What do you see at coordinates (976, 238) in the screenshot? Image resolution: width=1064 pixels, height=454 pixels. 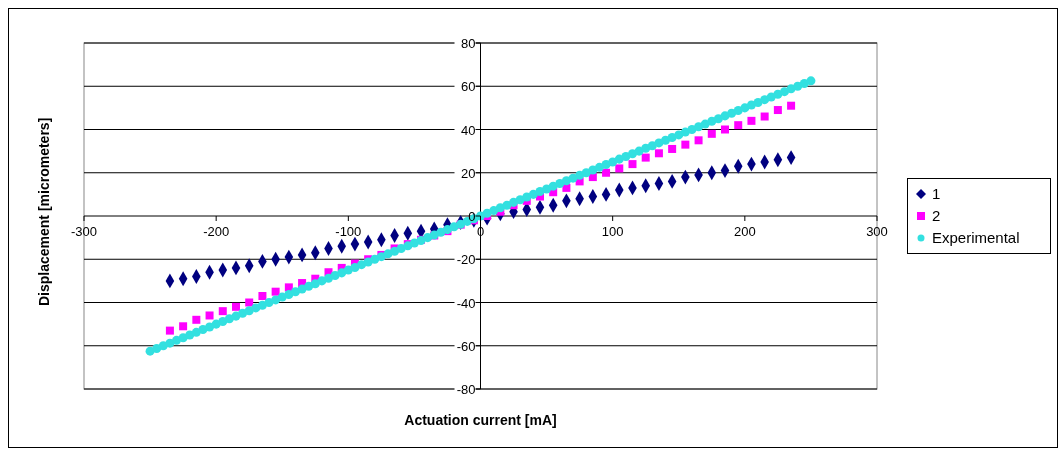 I see `legend-label: Experimental` at bounding box center [976, 238].